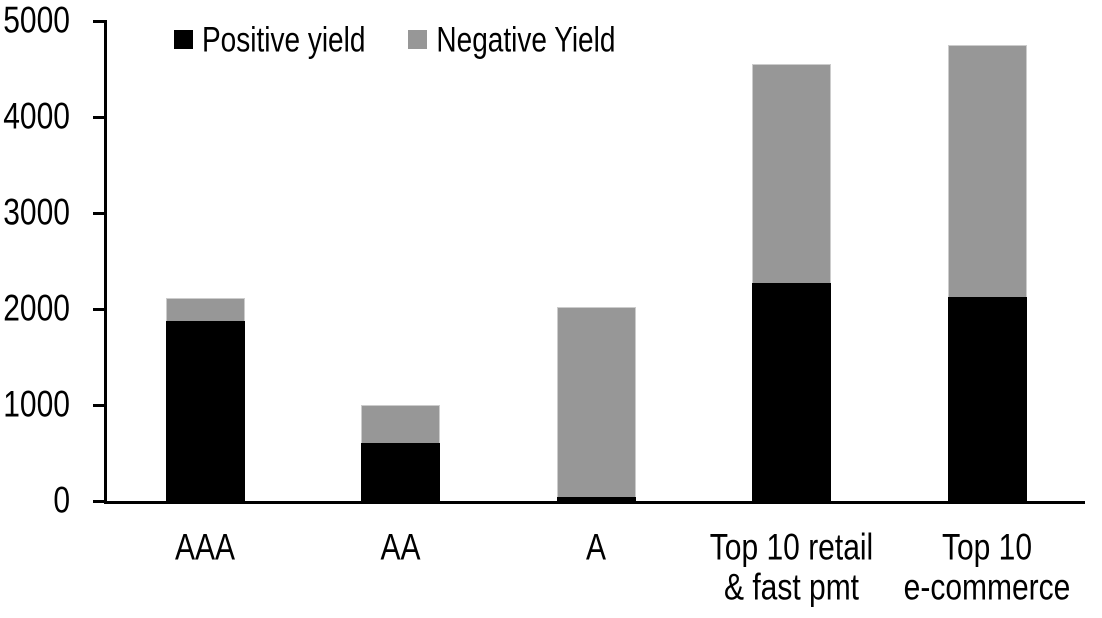 The width and height of the screenshot is (1102, 618). What do you see at coordinates (183, 39) in the screenshot?
I see `legend-swatch-positive-icon` at bounding box center [183, 39].